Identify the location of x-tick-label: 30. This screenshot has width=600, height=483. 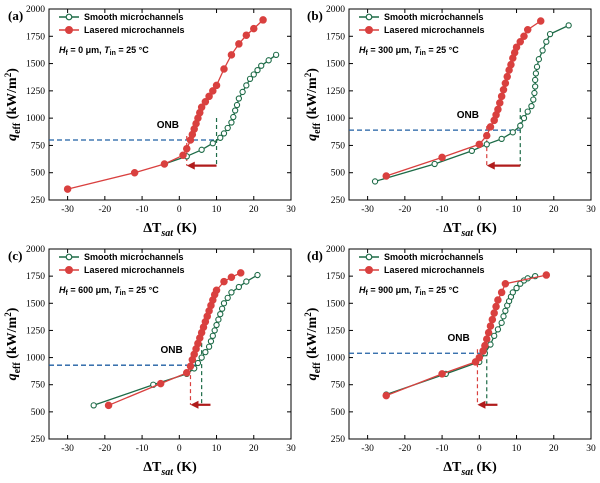
(291, 449).